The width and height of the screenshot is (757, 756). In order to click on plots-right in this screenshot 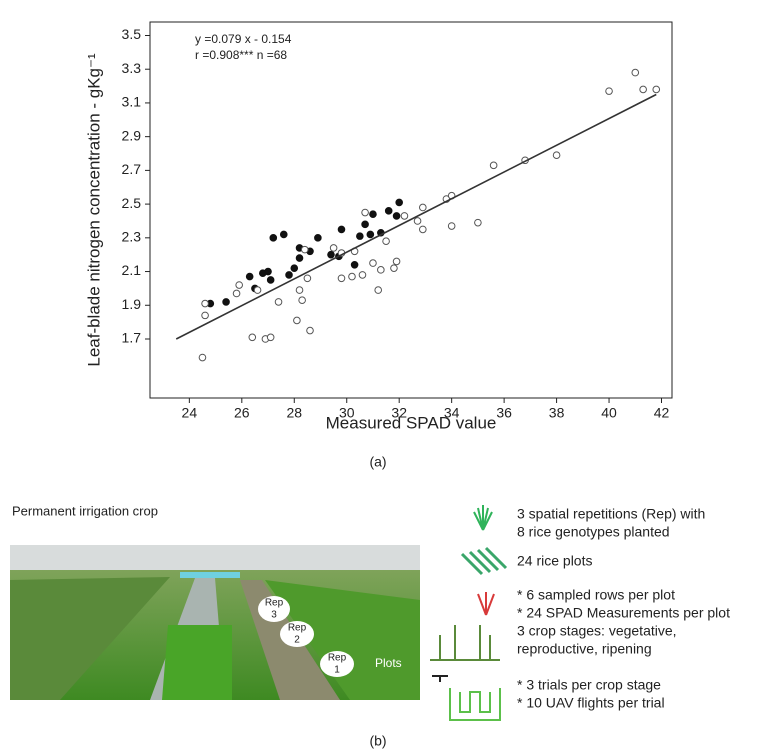, I will do `click(342, 640)`.